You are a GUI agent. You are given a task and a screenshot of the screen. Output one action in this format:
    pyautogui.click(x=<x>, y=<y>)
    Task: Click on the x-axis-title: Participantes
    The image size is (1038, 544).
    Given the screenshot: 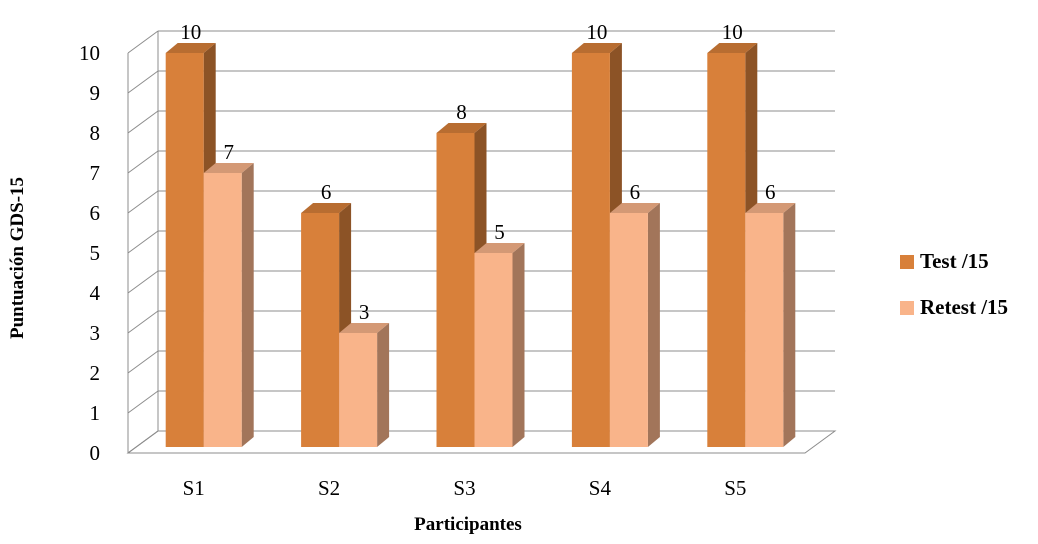 What is the action you would take?
    pyautogui.click(x=468, y=524)
    